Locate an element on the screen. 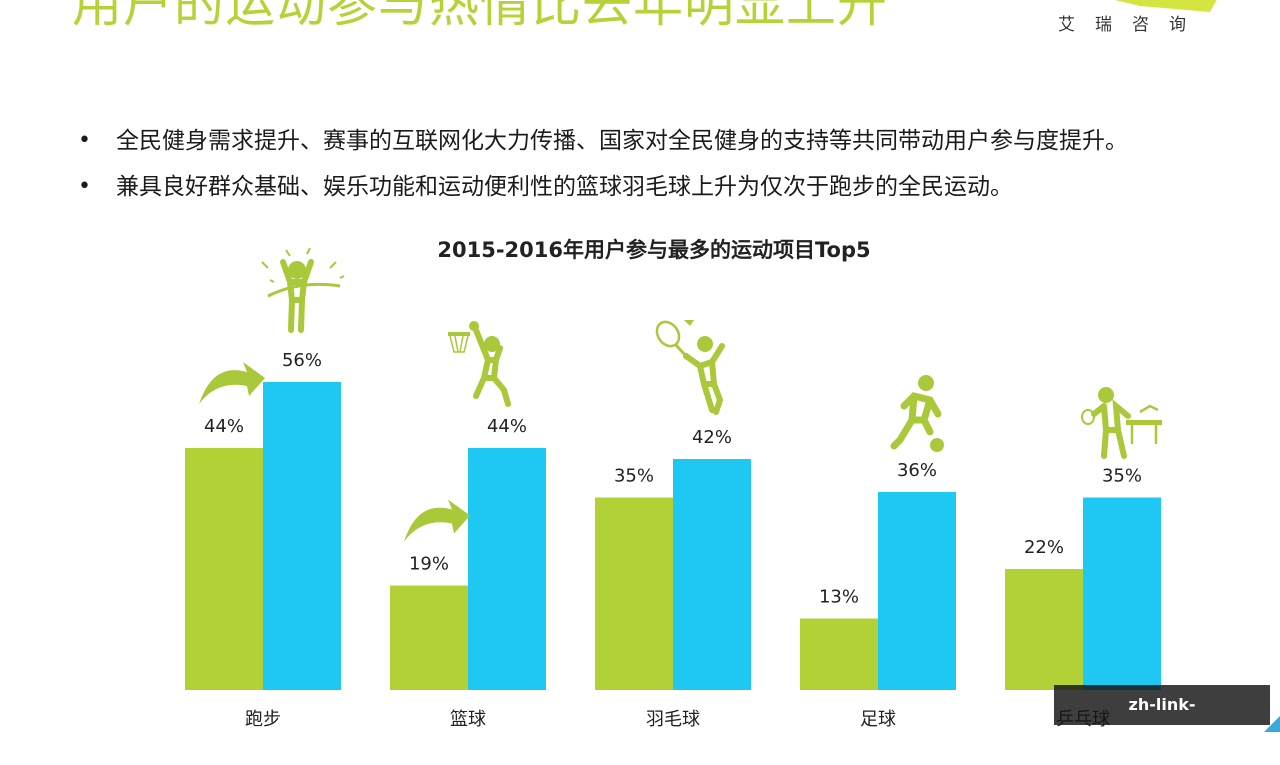  bar-group: 44% 56% 跑步 is located at coordinates (263, 540).